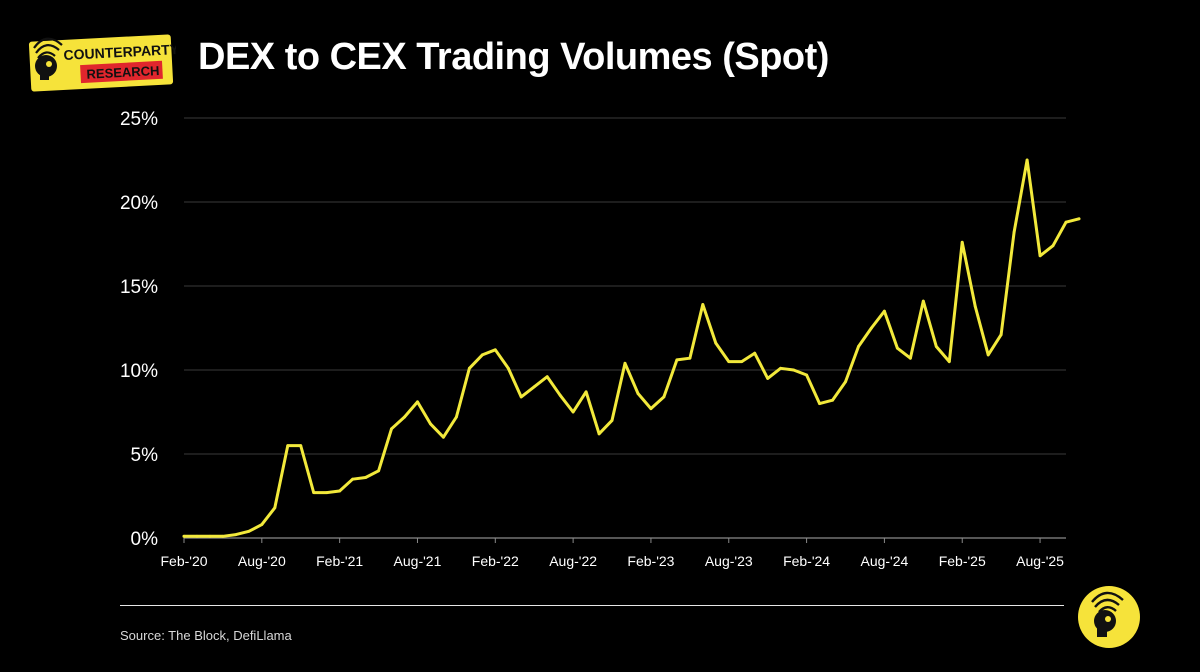 The image size is (1200, 672). What do you see at coordinates (119, 52) in the screenshot?
I see `logo-text-line1: COUNTERPARTY` at bounding box center [119, 52].